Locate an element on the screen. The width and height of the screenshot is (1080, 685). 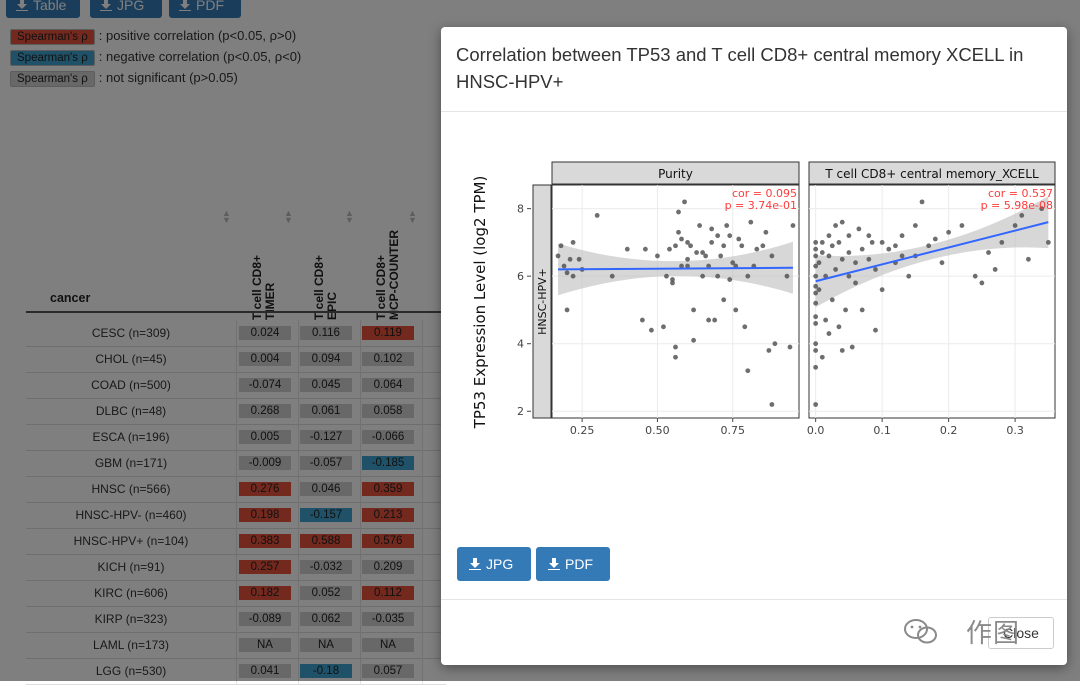
download-icon is located at coordinates (475, 564).